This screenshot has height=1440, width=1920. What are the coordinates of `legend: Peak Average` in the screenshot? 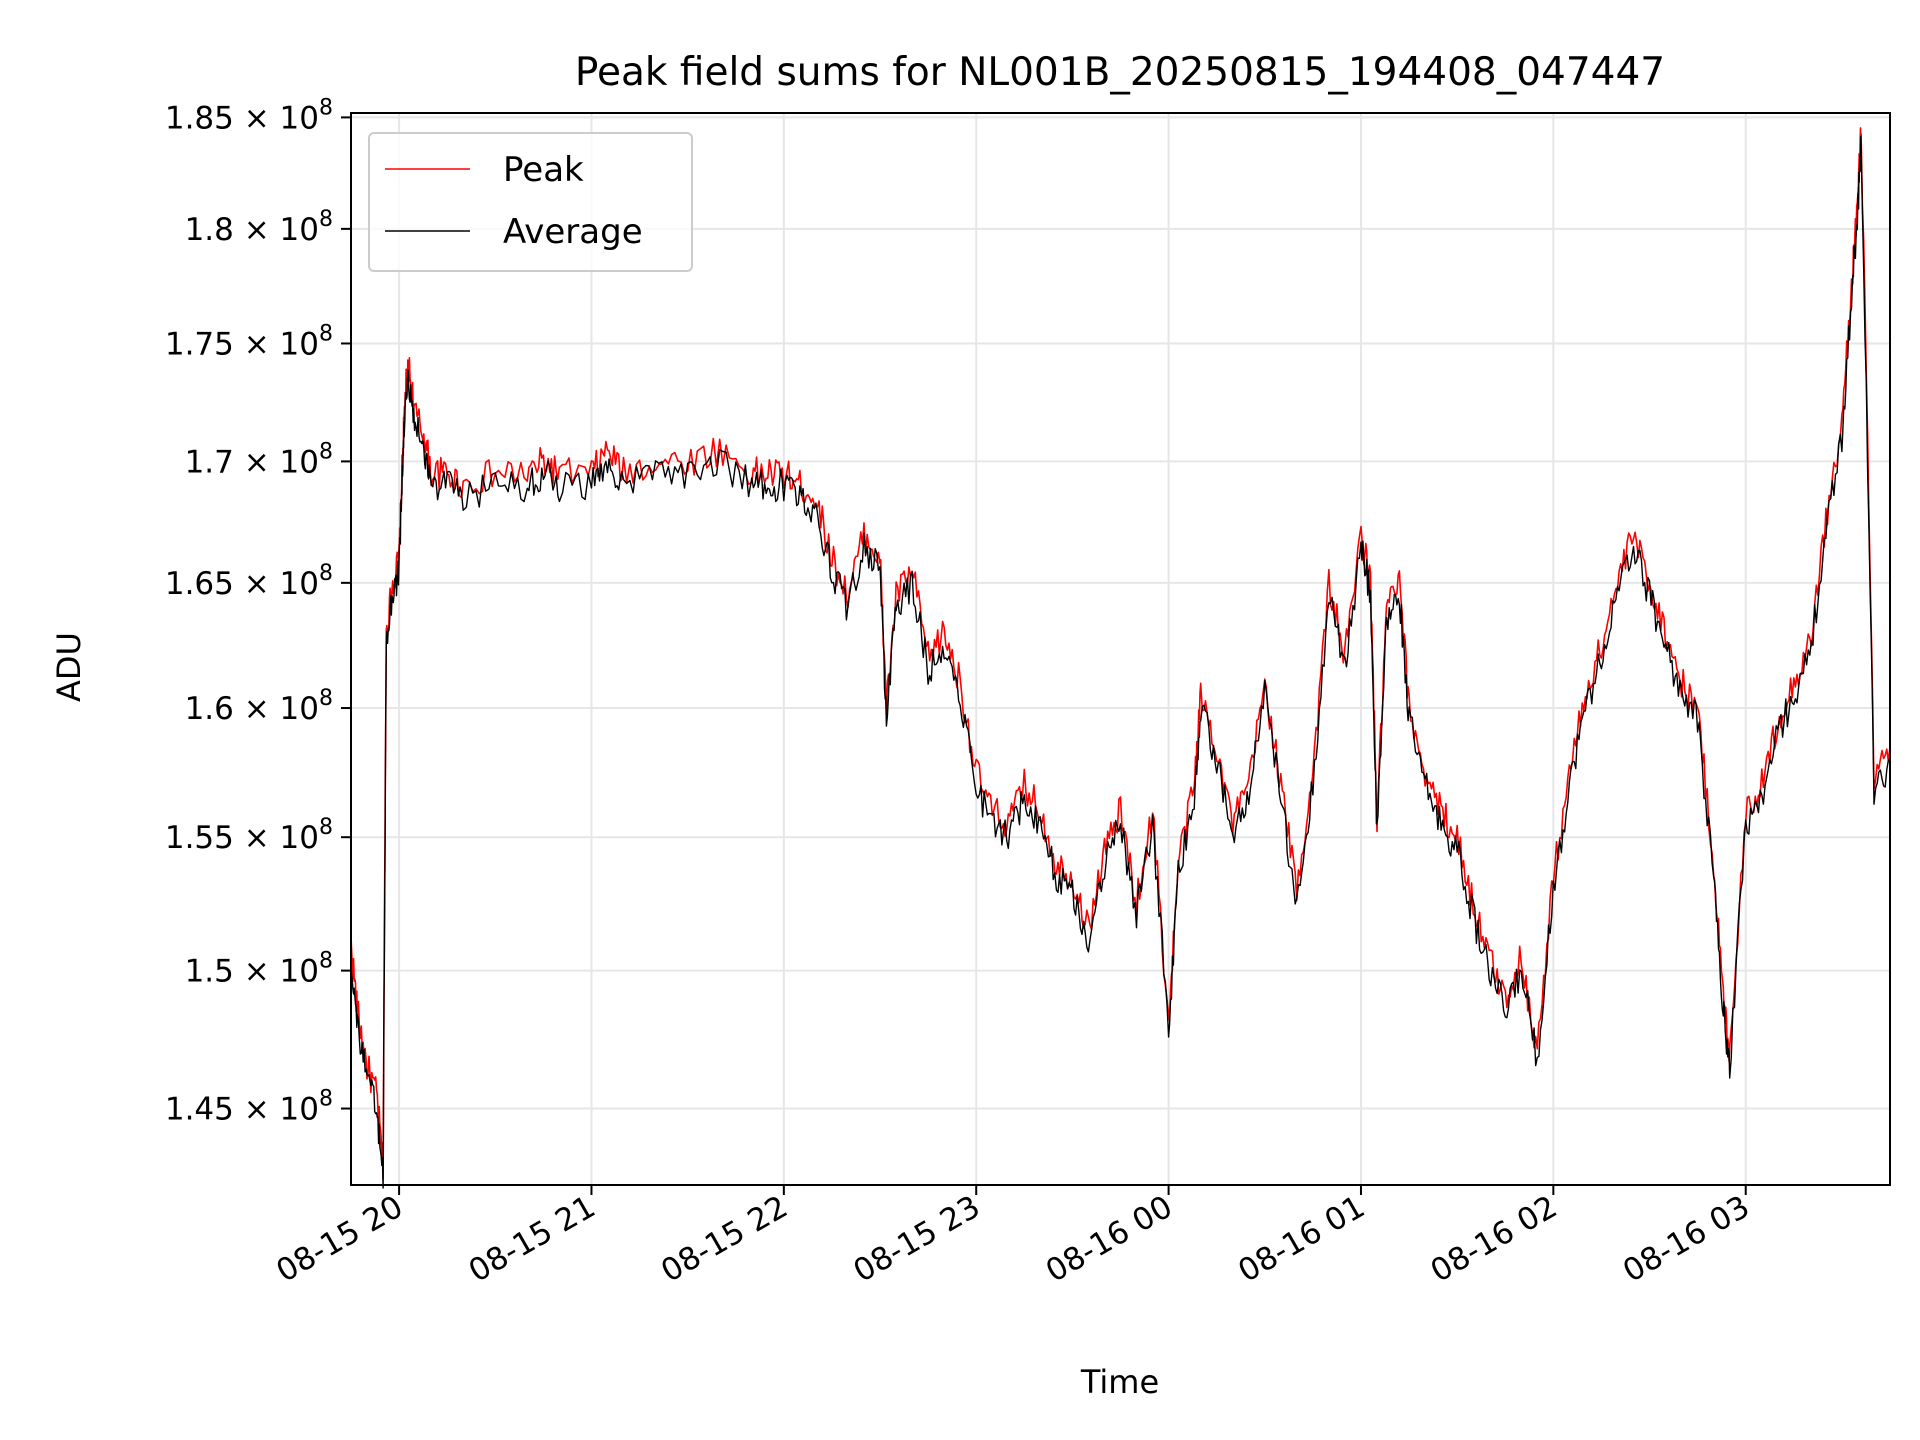 It's located at (530, 202).